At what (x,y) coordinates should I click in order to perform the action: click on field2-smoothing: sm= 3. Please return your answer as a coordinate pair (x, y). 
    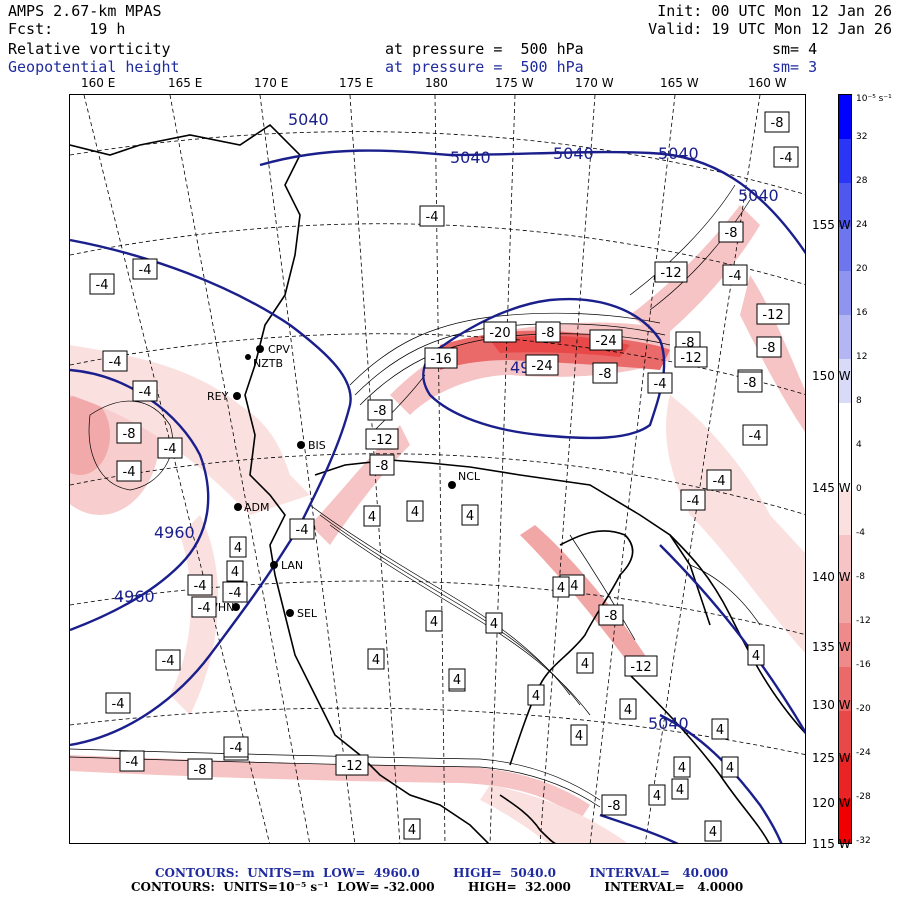
    Looking at the image, I should click on (795, 67).